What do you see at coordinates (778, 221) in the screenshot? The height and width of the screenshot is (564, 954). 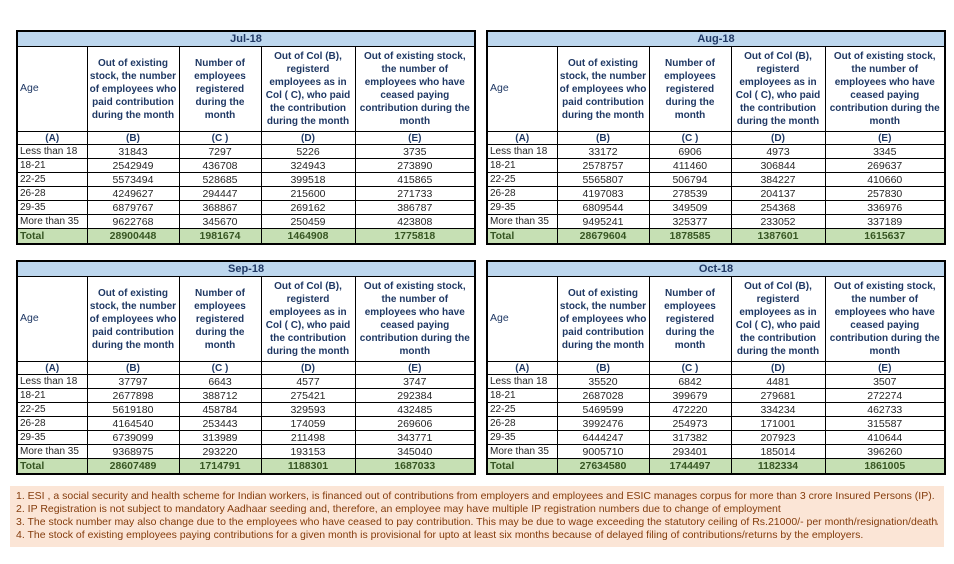 I see `data-cell: 233052` at bounding box center [778, 221].